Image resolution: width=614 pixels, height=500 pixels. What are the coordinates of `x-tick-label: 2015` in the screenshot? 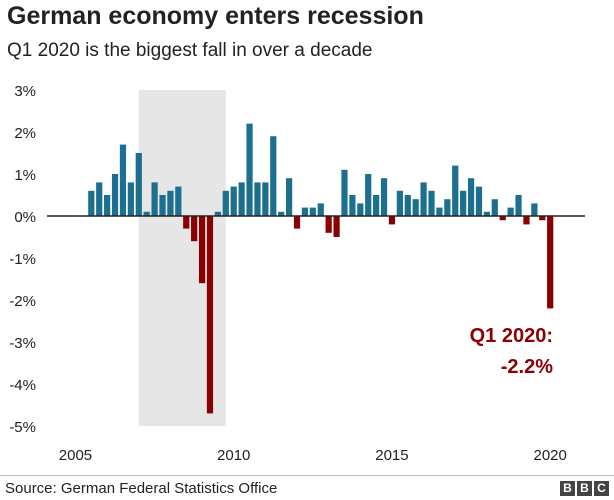 It's located at (391, 455).